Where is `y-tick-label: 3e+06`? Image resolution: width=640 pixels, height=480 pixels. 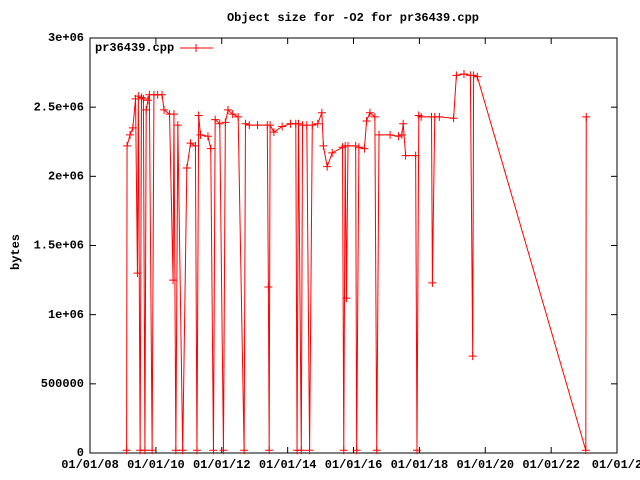 y-tick-label: 3e+06 is located at coordinates (66, 38).